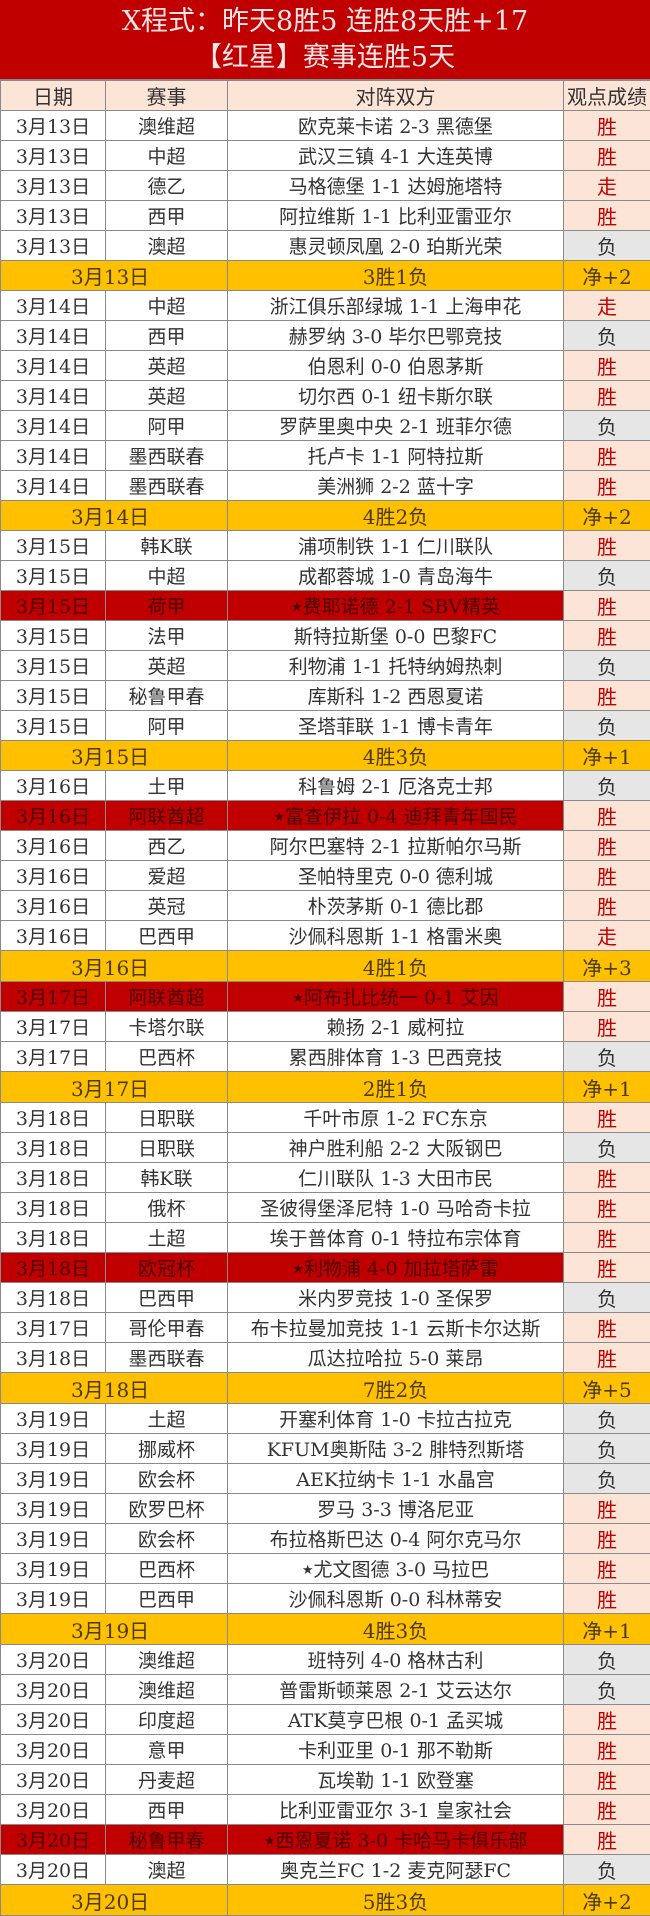 The height and width of the screenshot is (1916, 650). Describe the element at coordinates (167, 1870) in the screenshot. I see `match-league: 澳超` at that location.